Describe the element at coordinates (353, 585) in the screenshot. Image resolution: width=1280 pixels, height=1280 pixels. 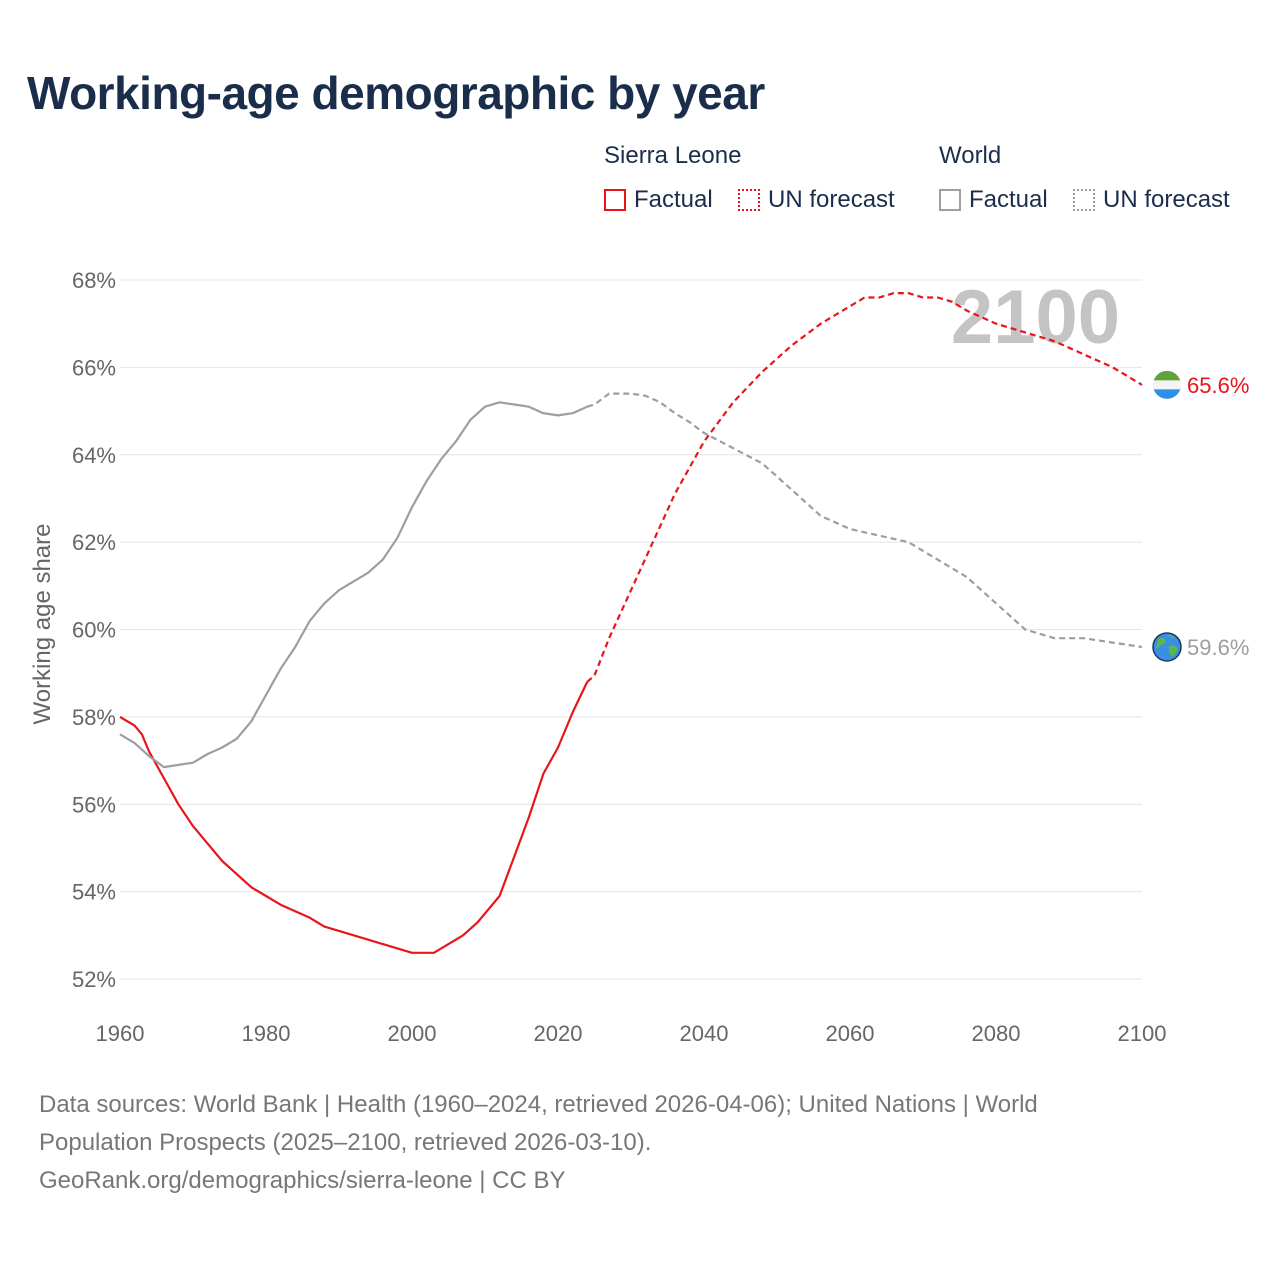
I see `series-line-world-factual` at that location.